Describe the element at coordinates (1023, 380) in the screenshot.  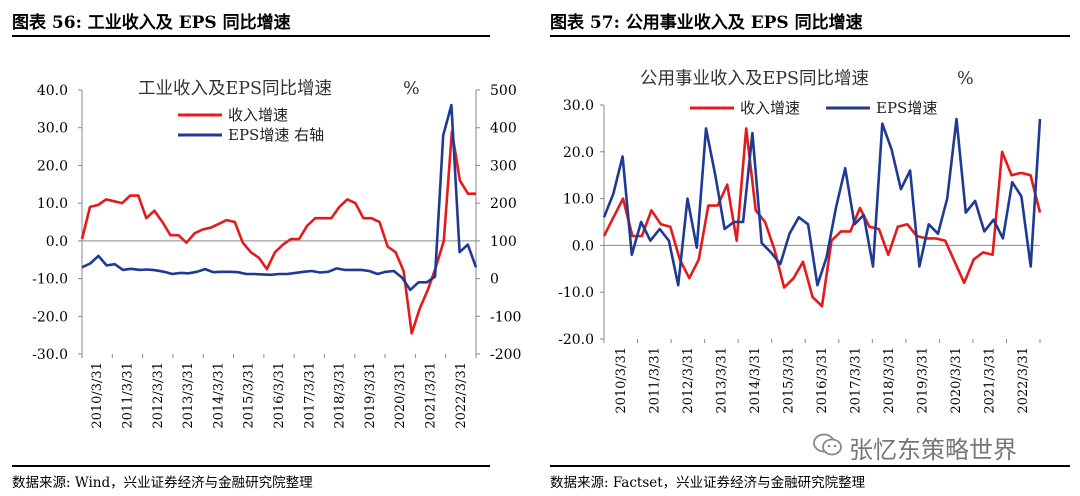
I see `right-chart-x-tick-label: 2022/3/31` at that location.